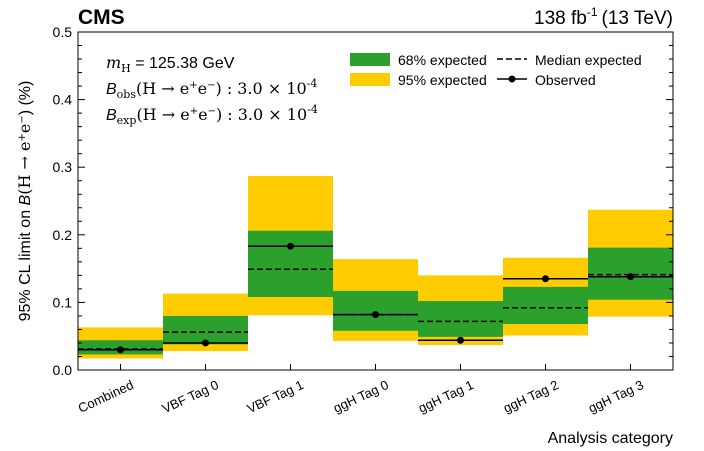 This screenshot has height=451, width=704. I want to click on observed-branching-annotation: Bobs(H → e+e−) : 3.0 × 10-4, so click(211, 89).